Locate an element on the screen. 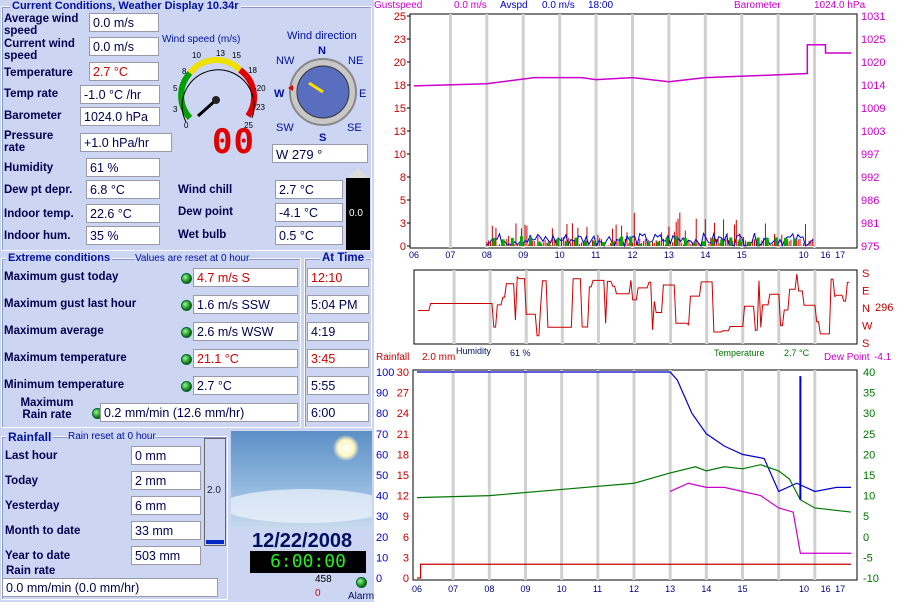 The width and height of the screenshot is (897, 605). chart3-yleft-outer-8: 20 is located at coordinates (382, 538).